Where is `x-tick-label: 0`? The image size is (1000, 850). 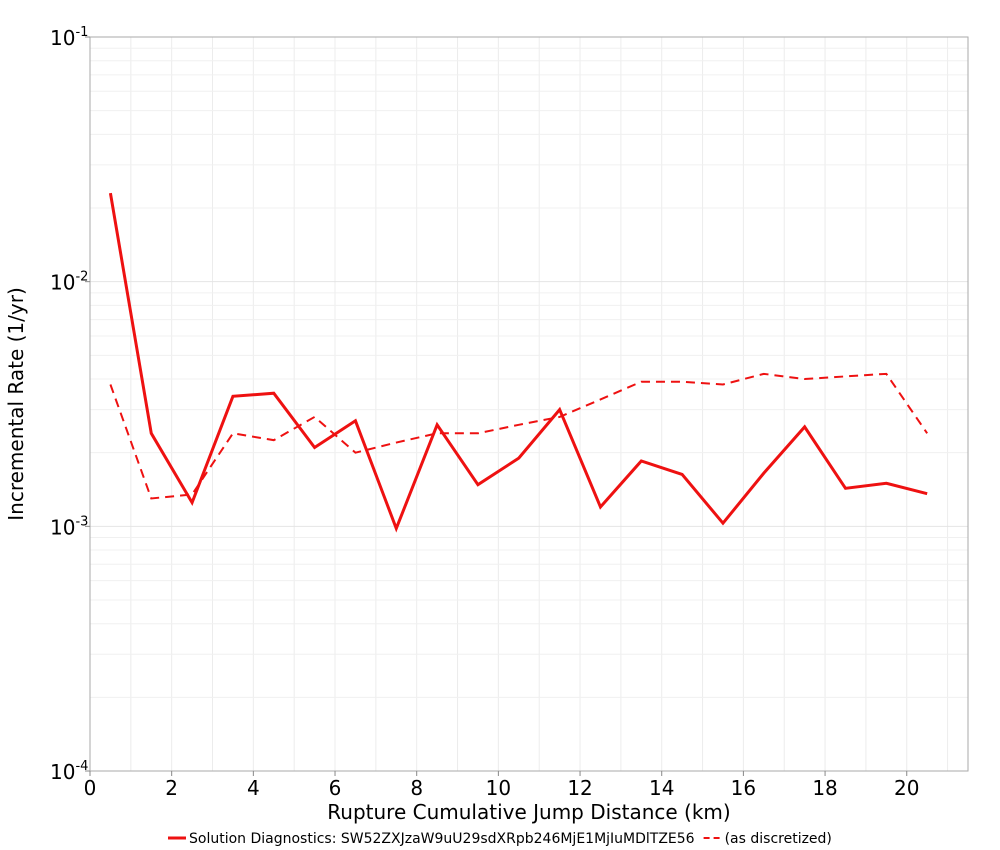
x-tick-label: 0 is located at coordinates (90, 788).